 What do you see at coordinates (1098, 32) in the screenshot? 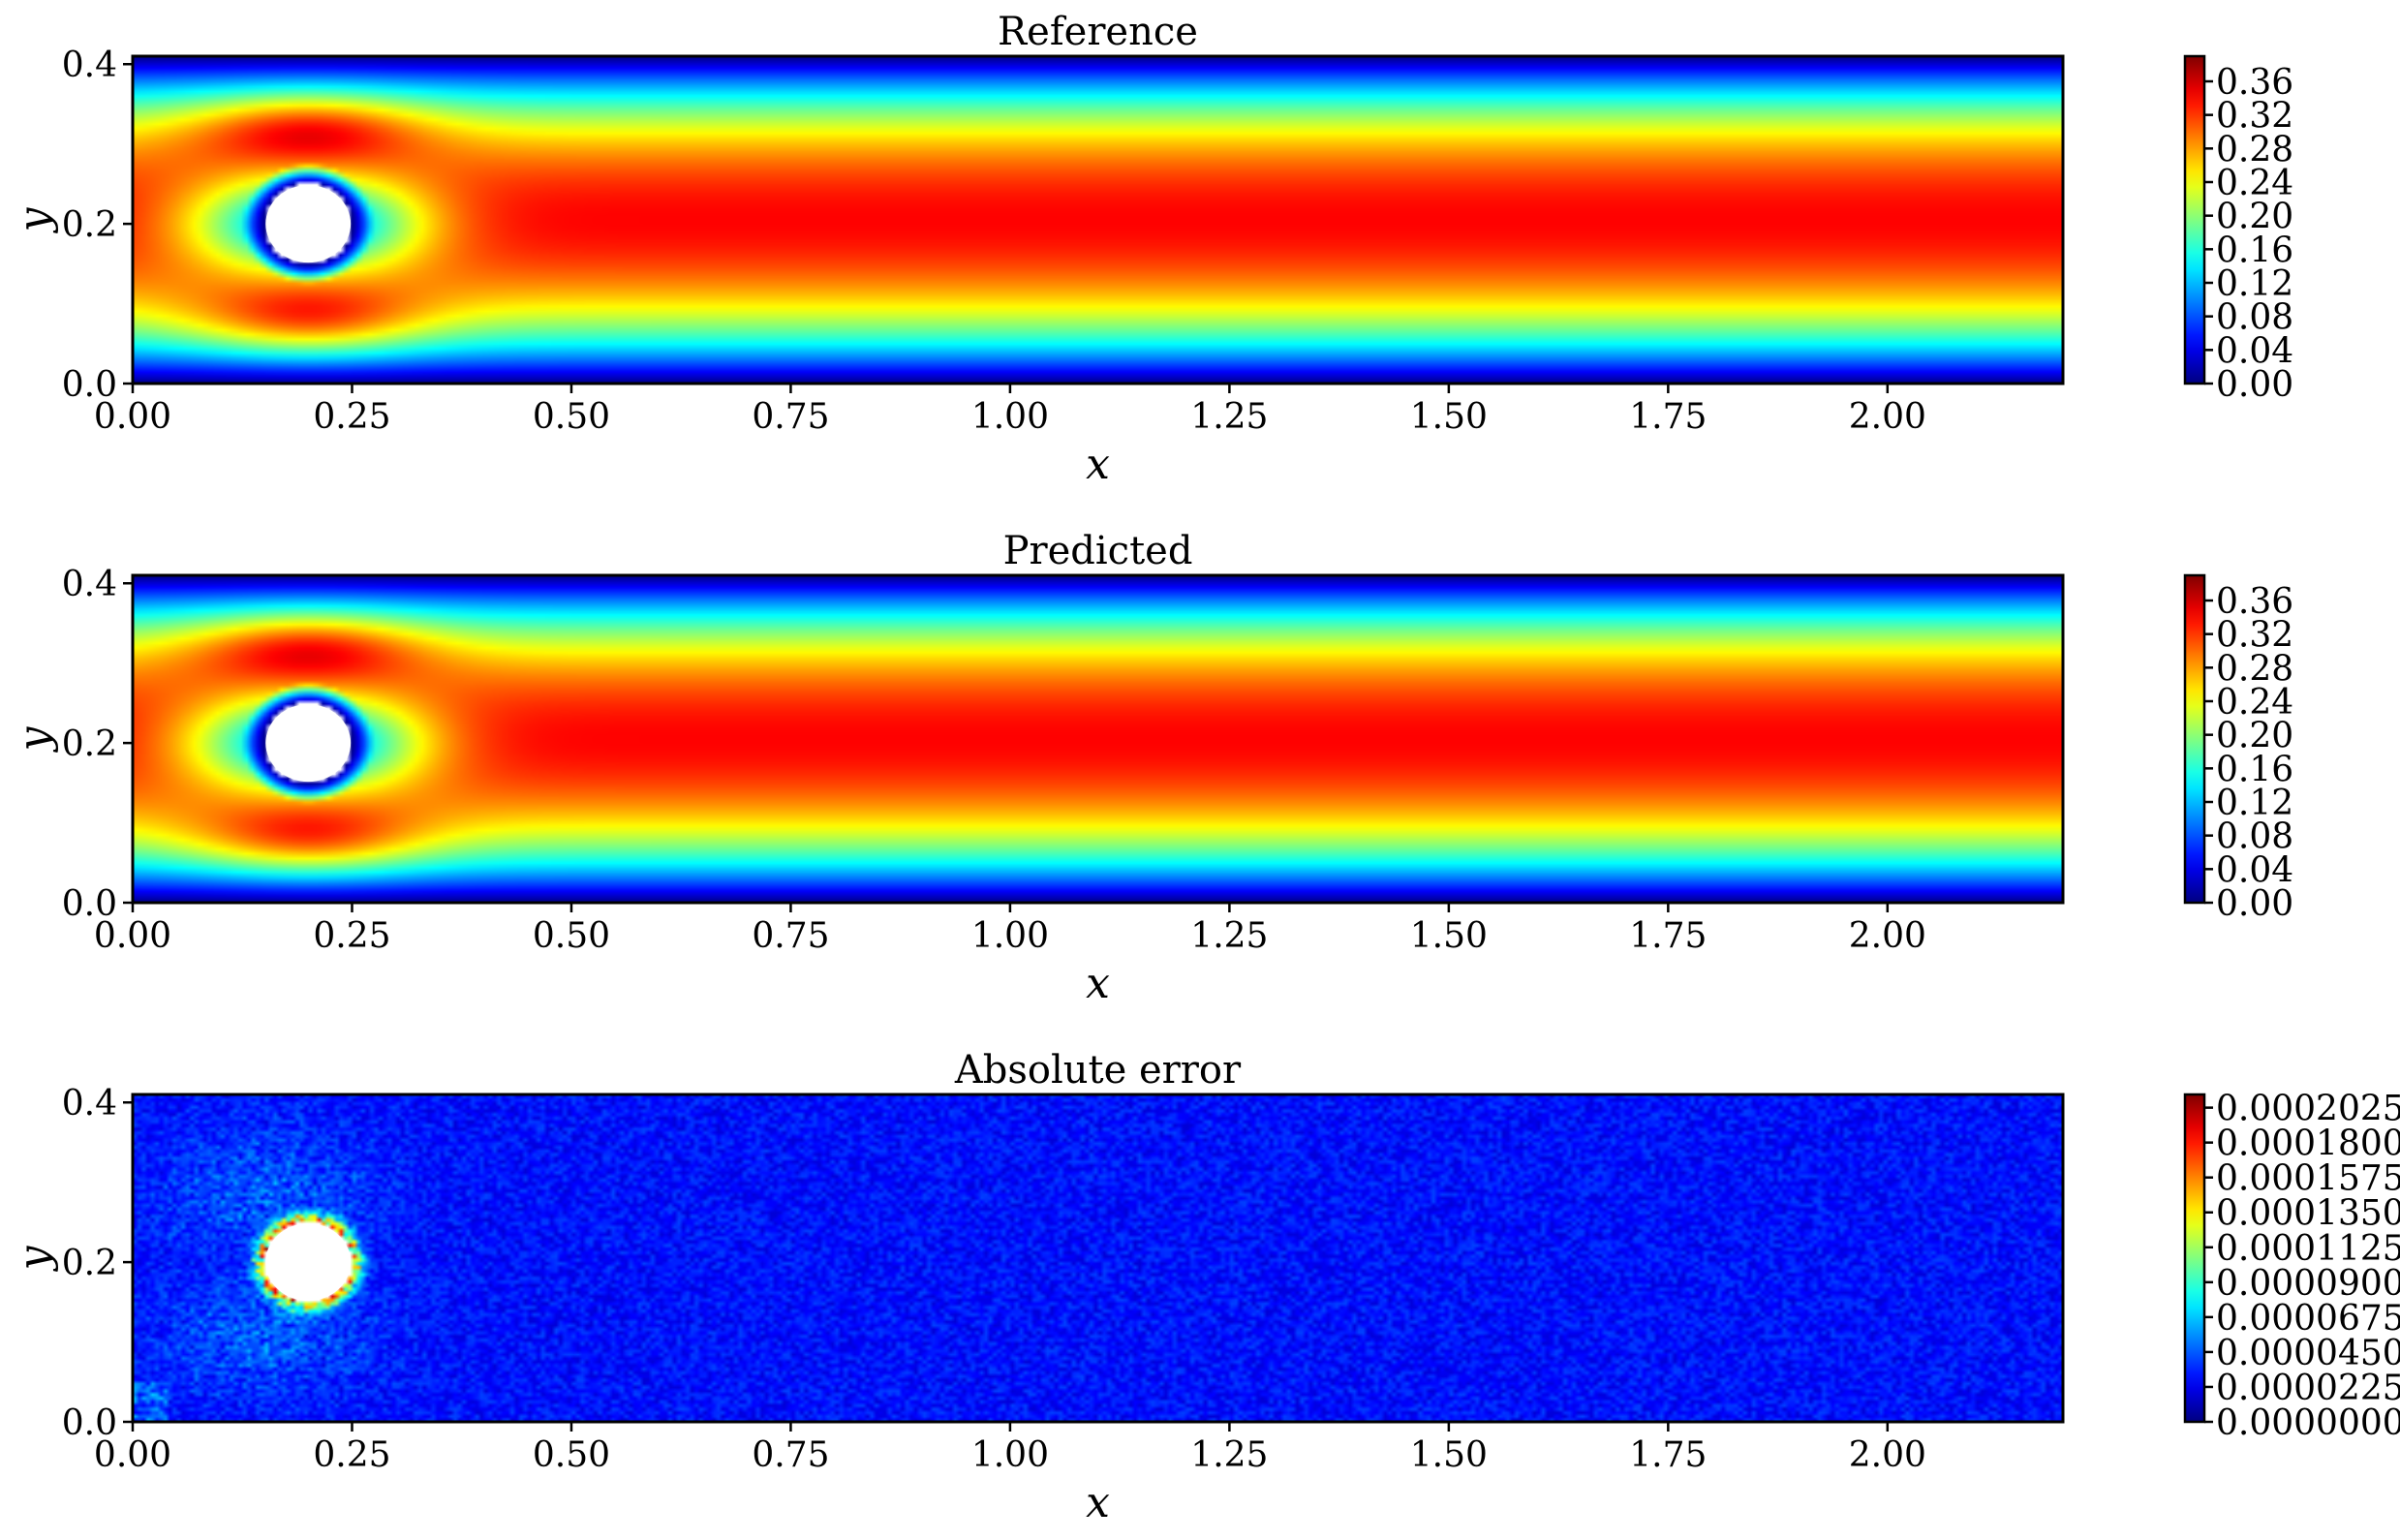
I see `panel-title: Reference` at bounding box center [1098, 32].